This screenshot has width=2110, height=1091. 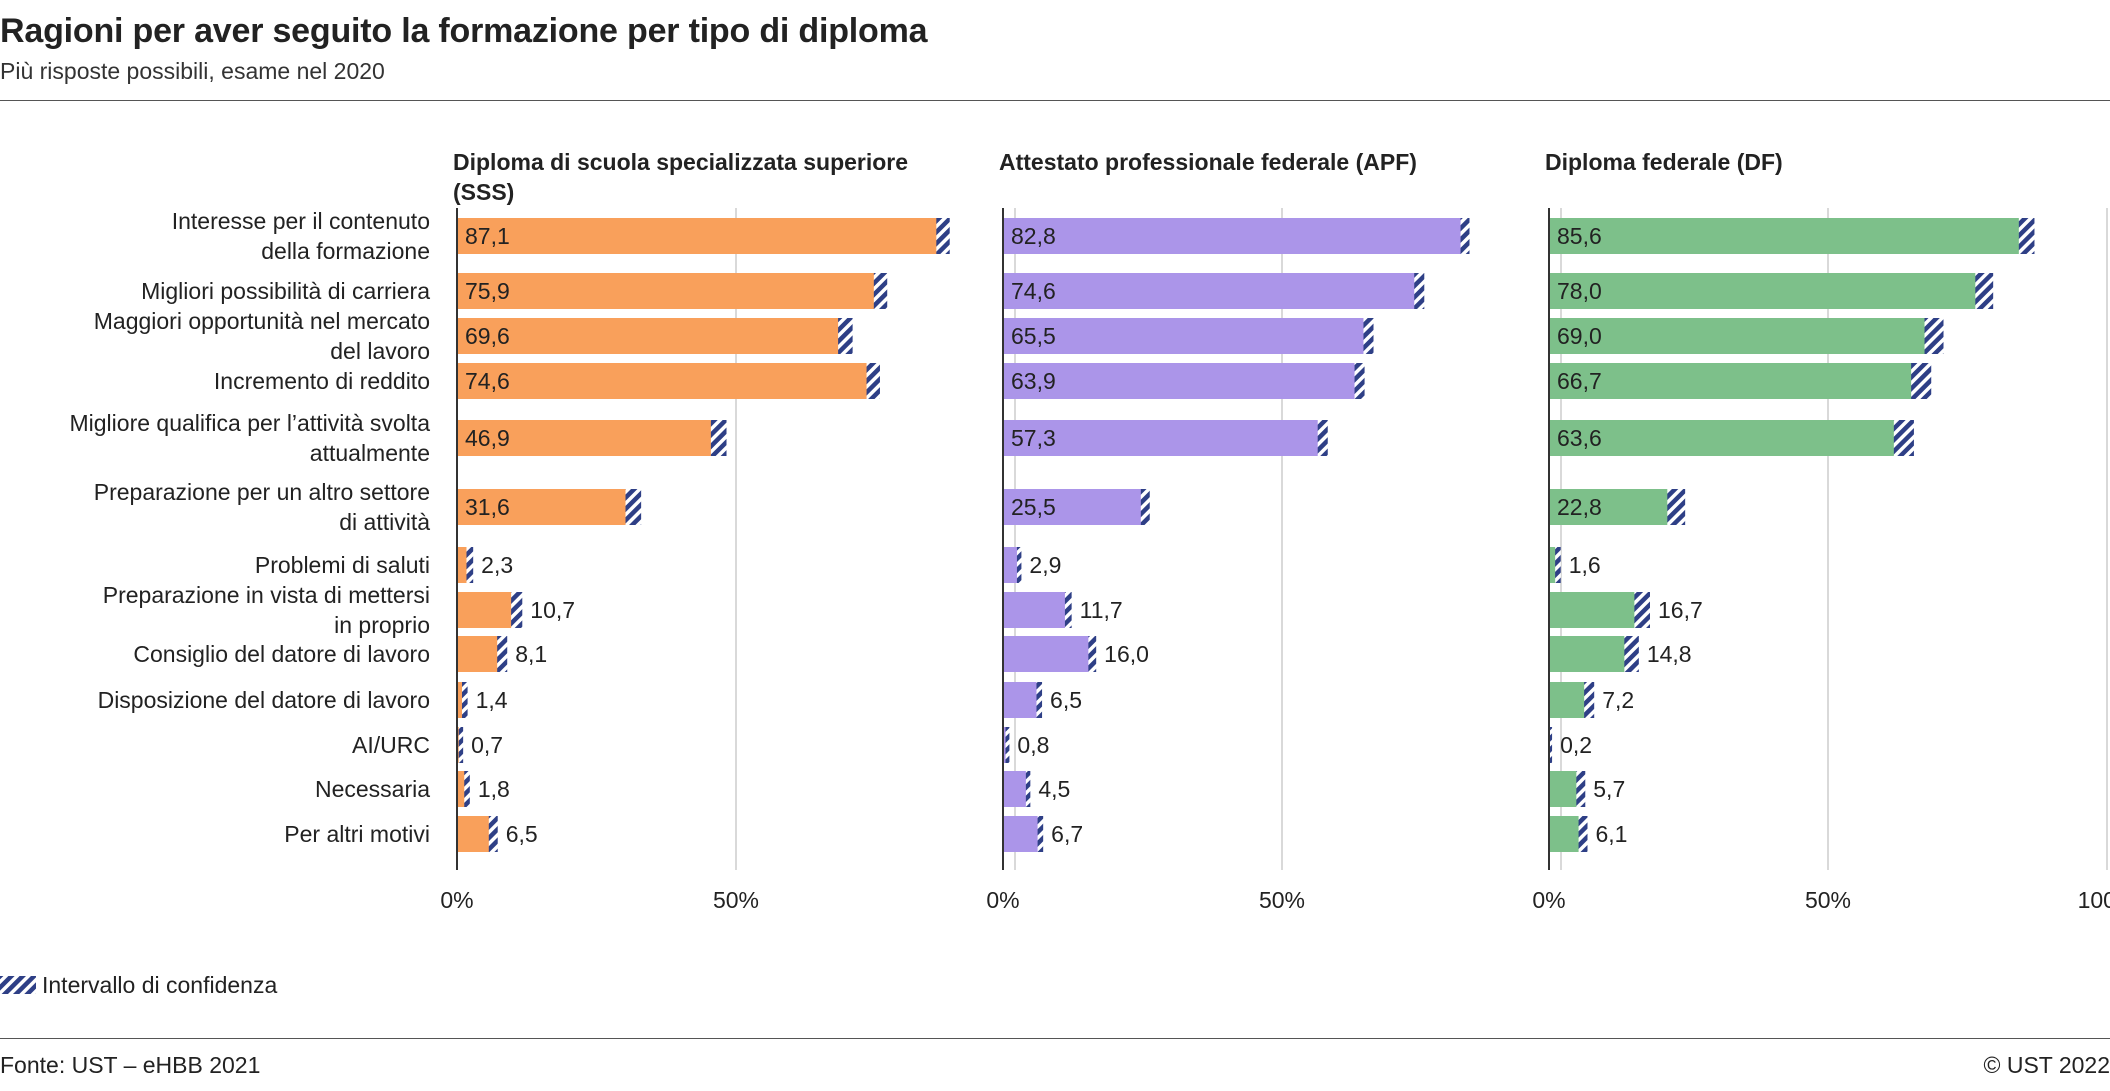 I want to click on data-label: 6,5, so click(x=522, y=834).